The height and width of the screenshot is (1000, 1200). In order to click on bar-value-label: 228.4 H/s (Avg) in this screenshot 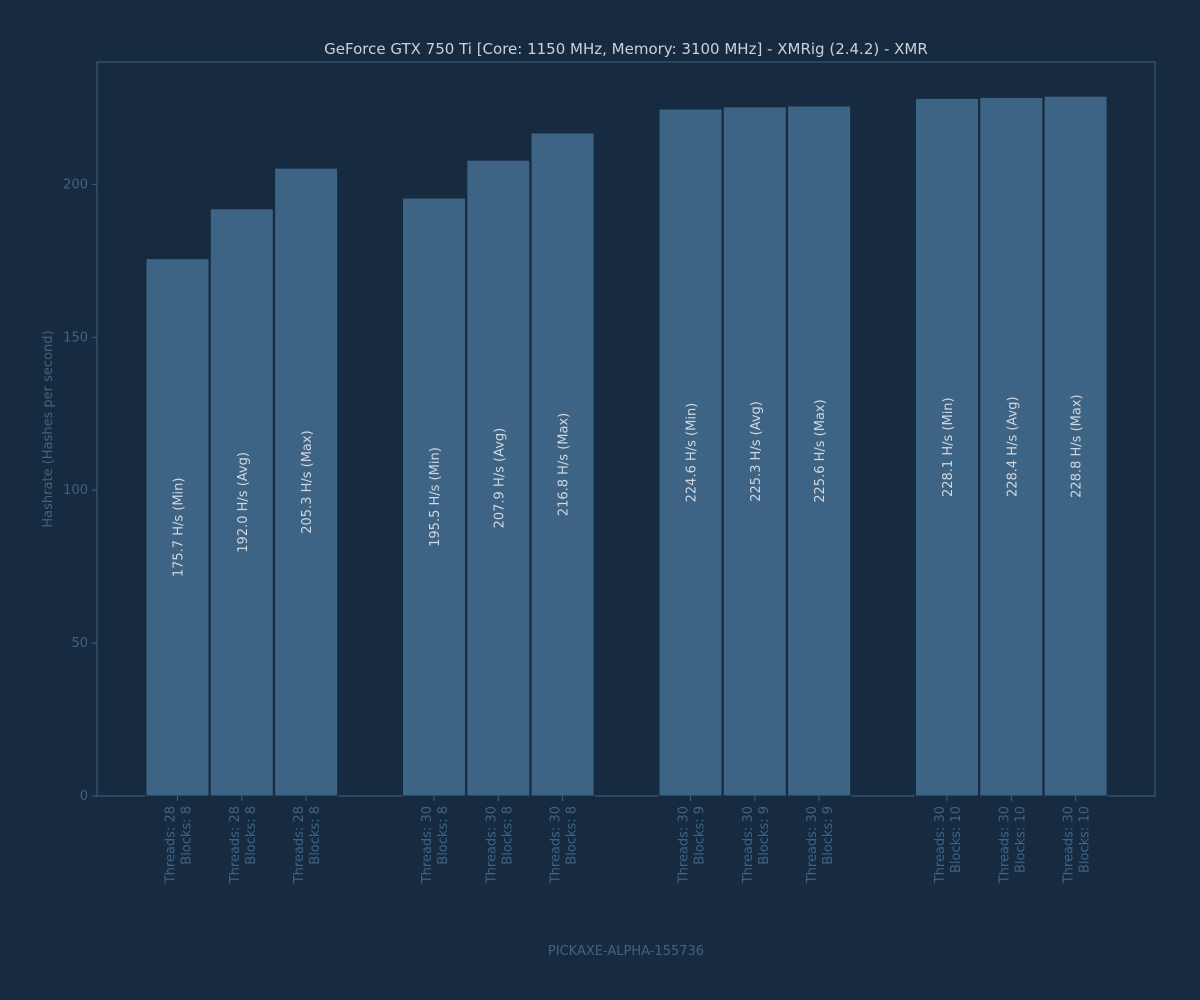, I will do `click(1012, 446)`.